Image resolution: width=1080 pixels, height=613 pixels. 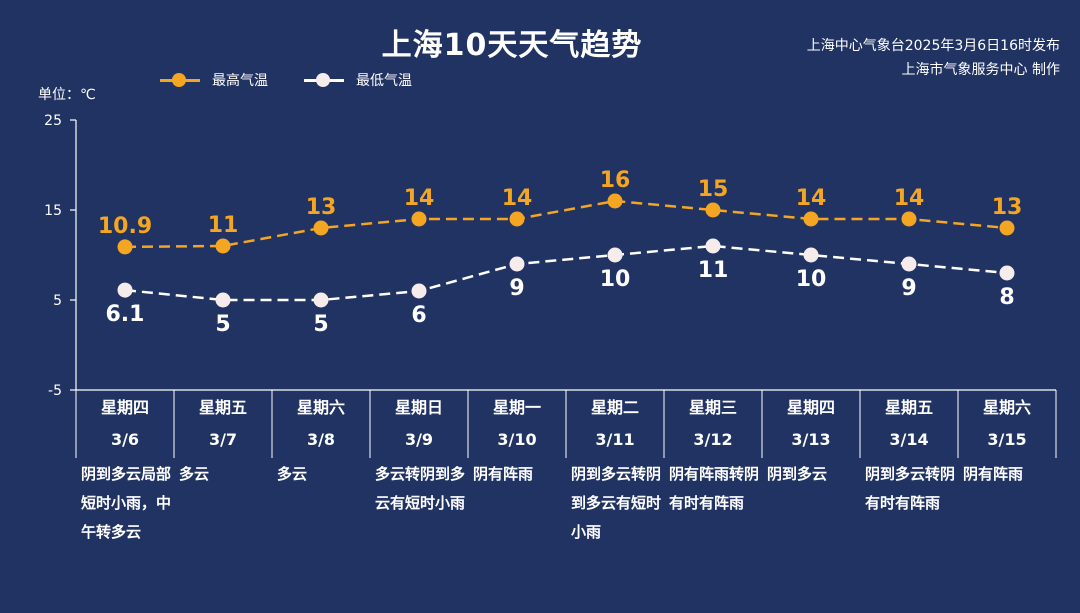 What do you see at coordinates (933, 58) in the screenshot?
I see `source-info: 上海中心气象台2025年3月6日16时发布 上海市气象服务中心 制作` at bounding box center [933, 58].